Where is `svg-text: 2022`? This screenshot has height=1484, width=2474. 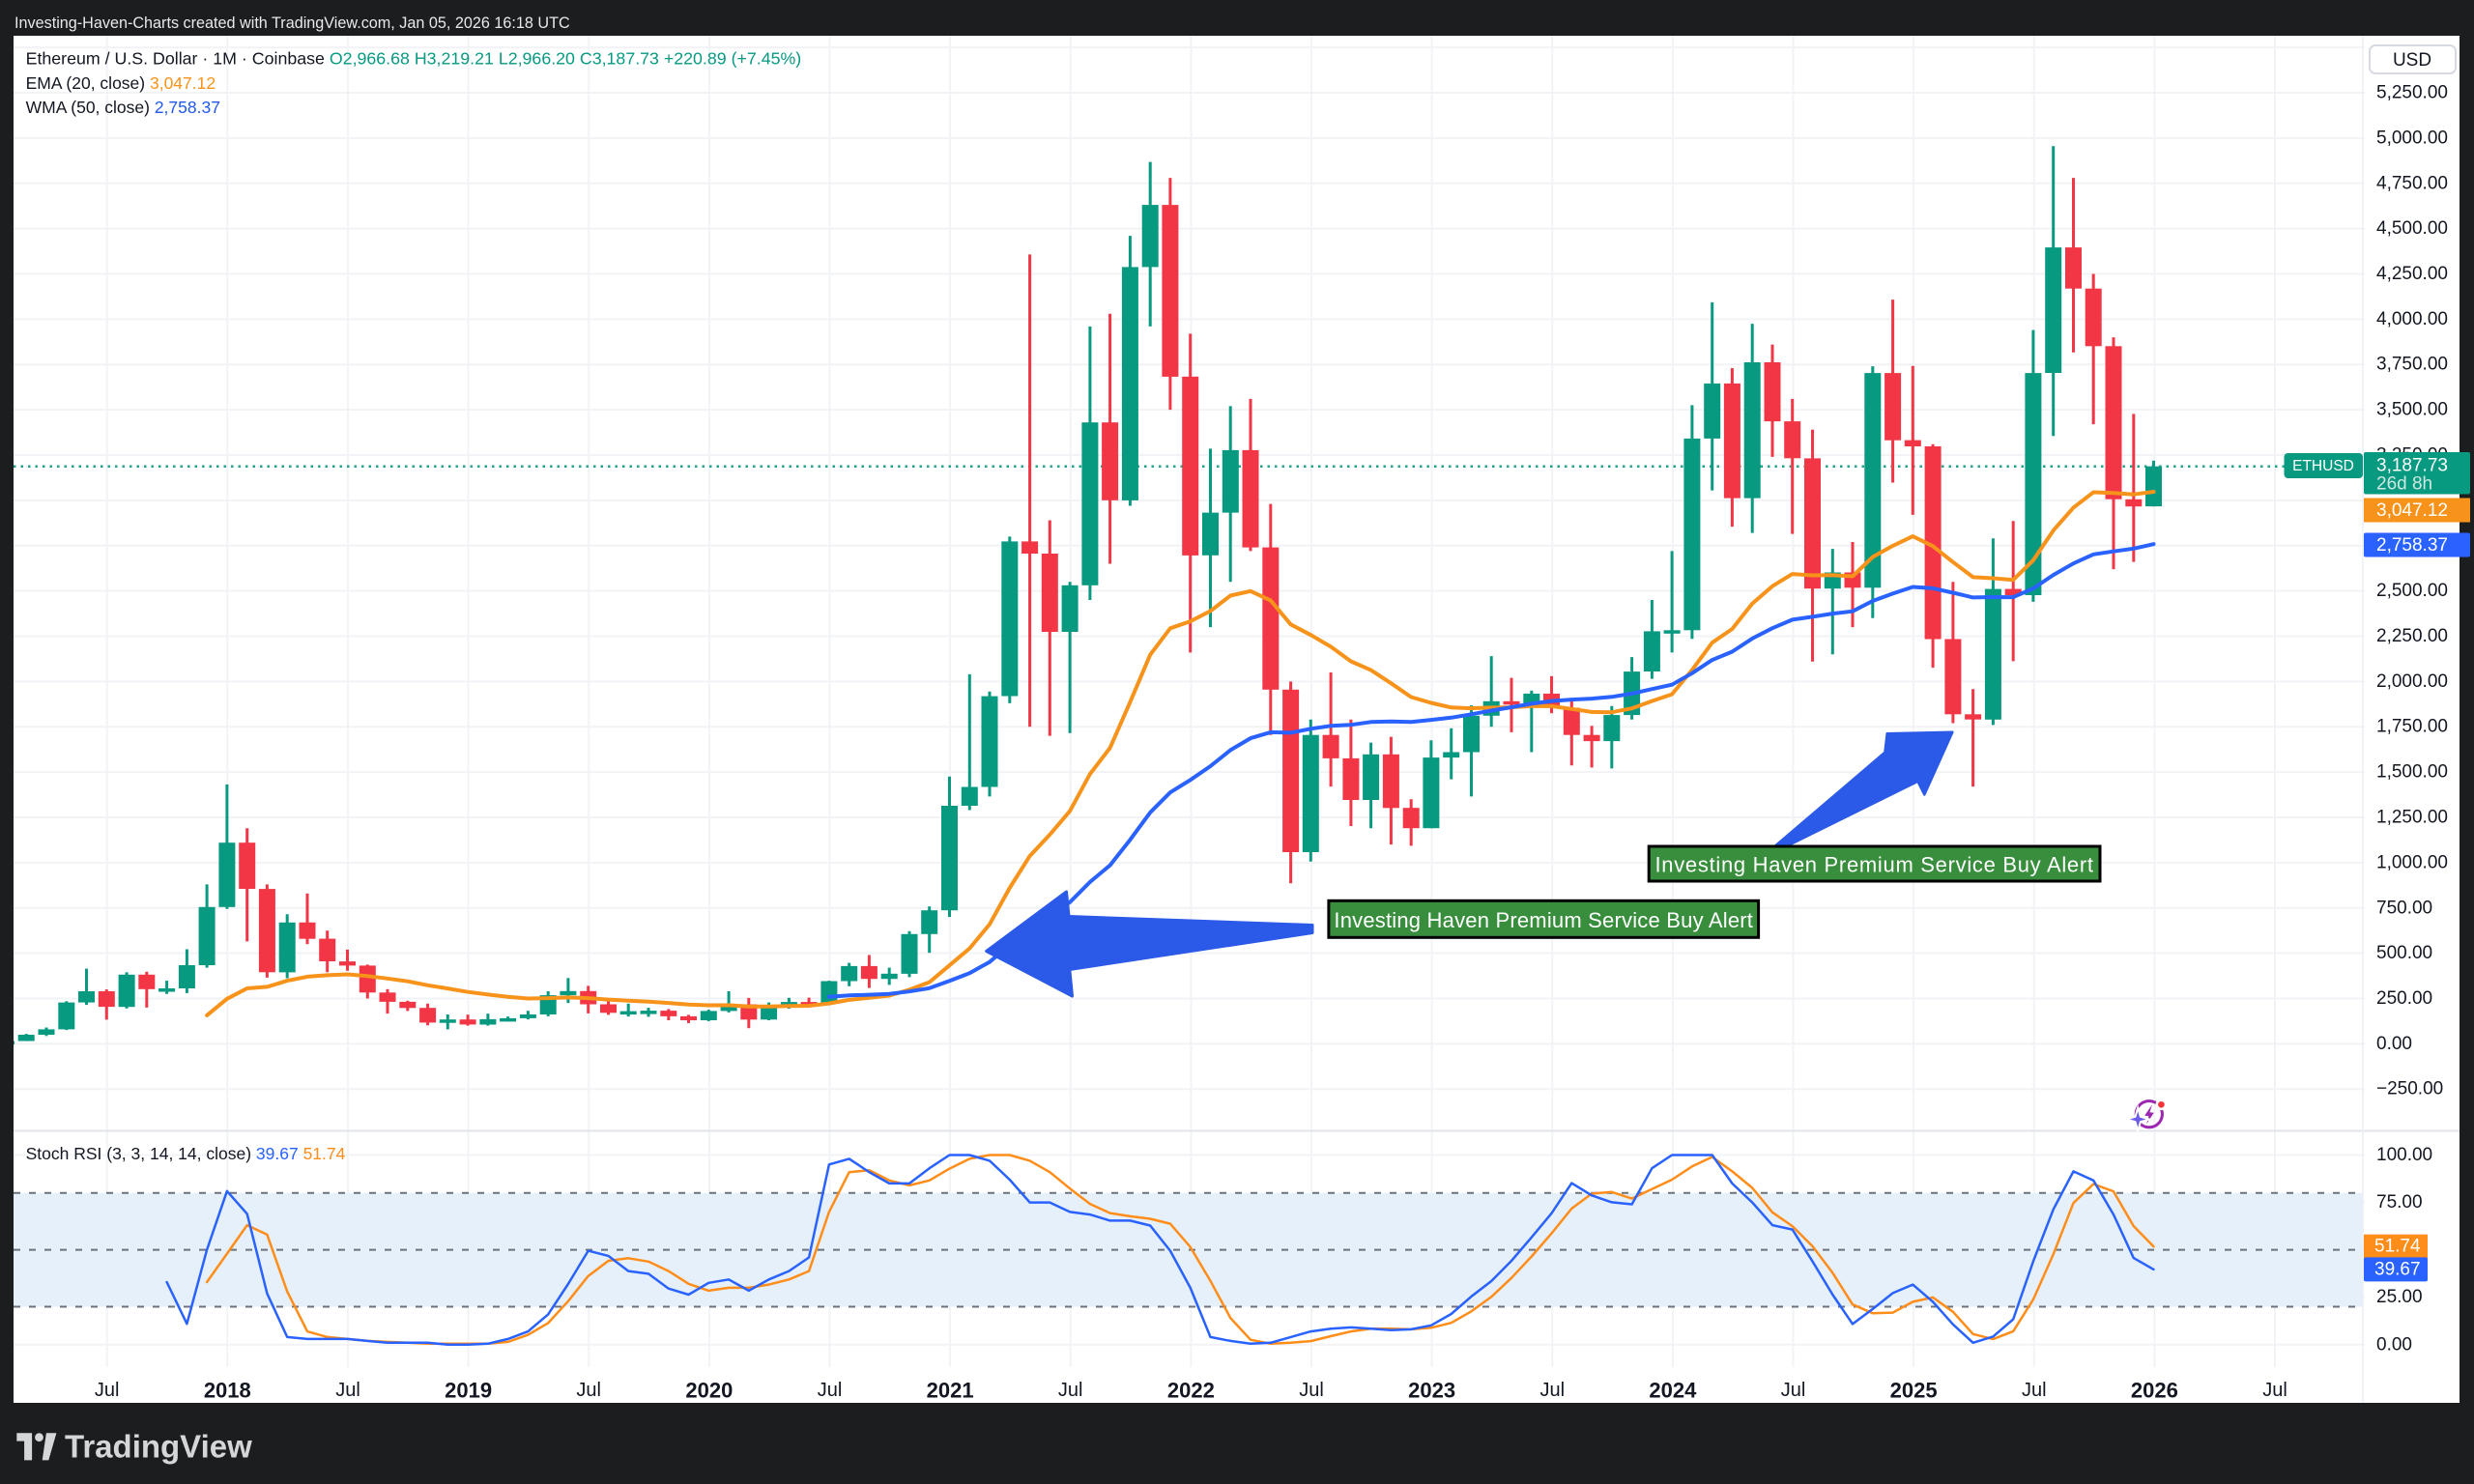 svg-text: 2022 is located at coordinates (1191, 1391).